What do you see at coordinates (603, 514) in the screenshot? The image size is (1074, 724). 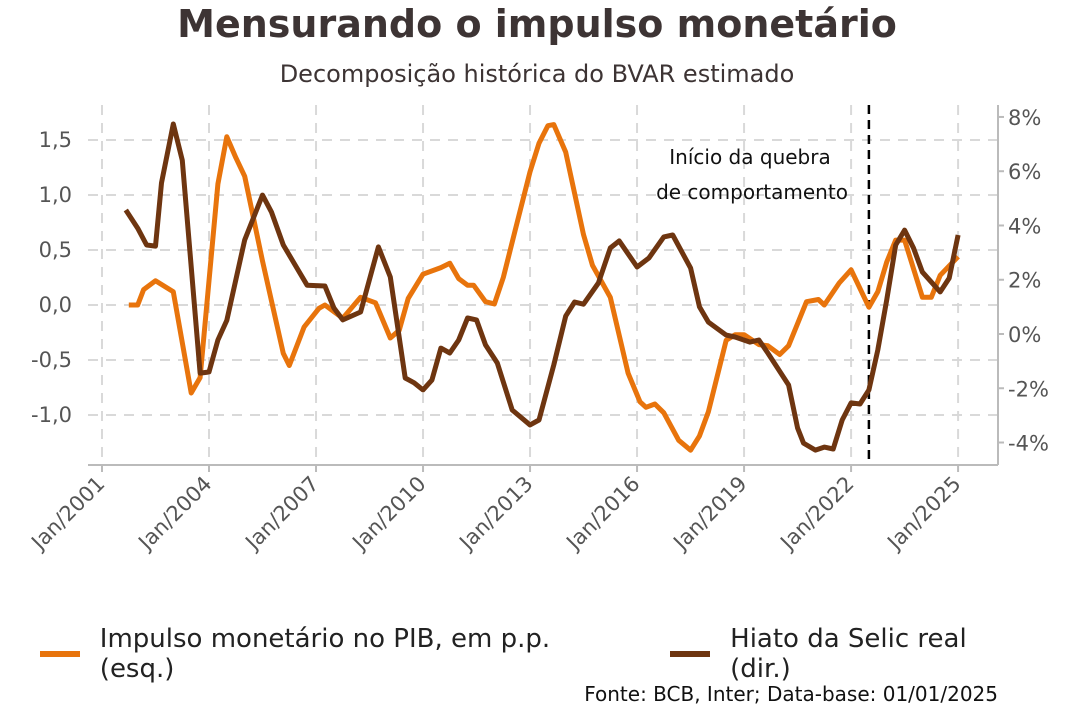 I see `x-tick-label: Jan/2016` at bounding box center [603, 514].